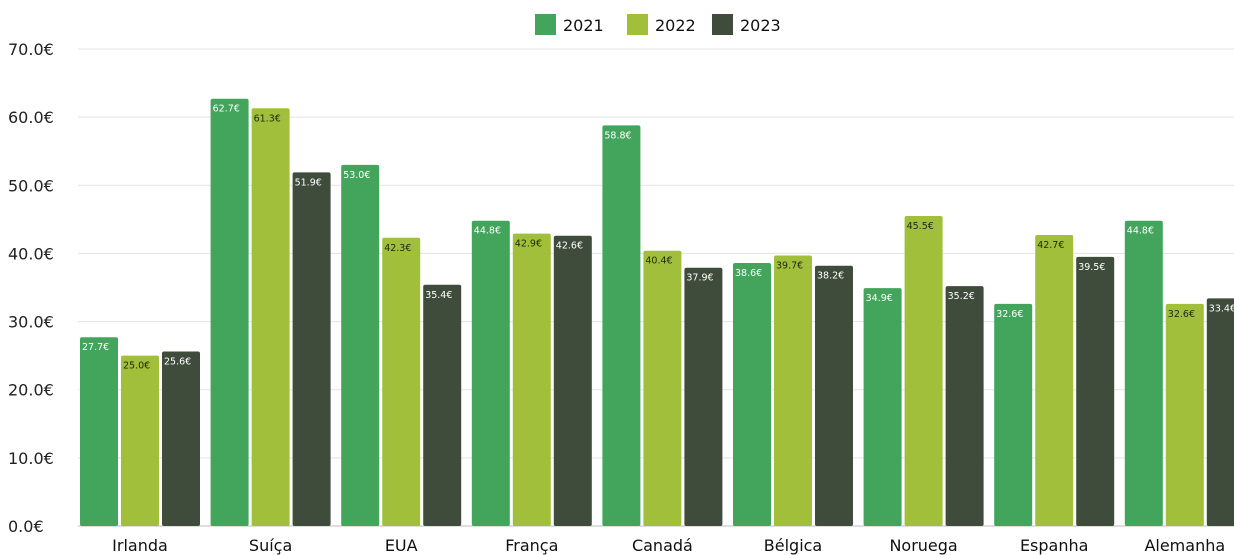  I want to click on bar-value-label: 25.6€, so click(177, 362).